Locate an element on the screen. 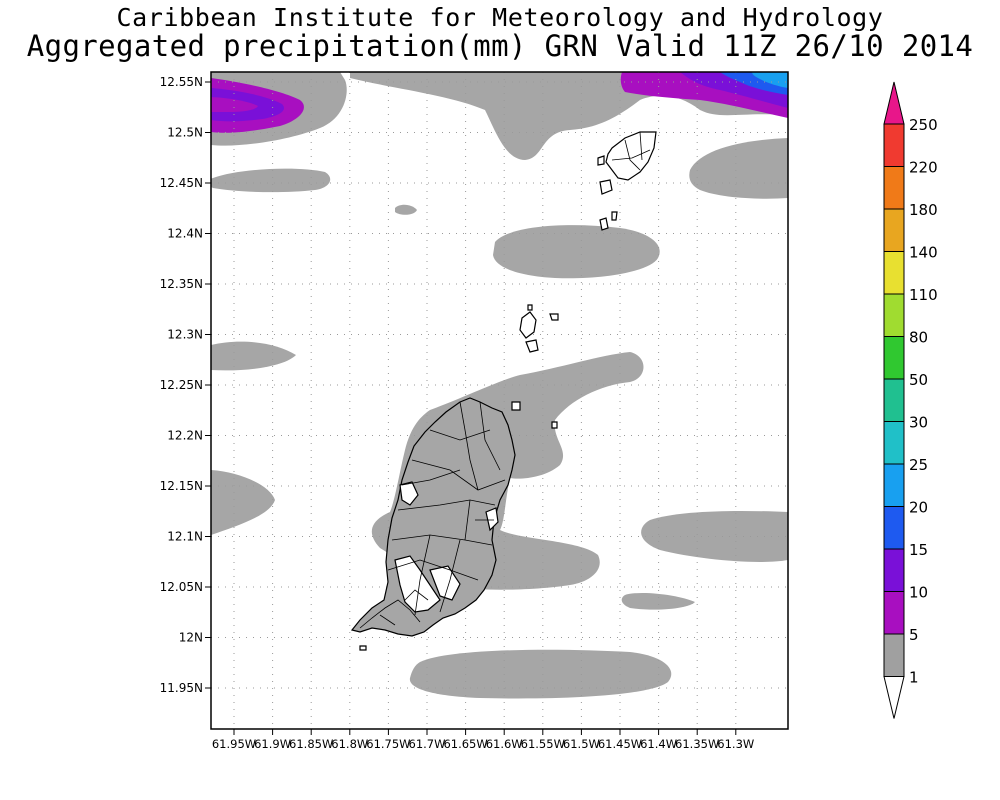 The height and width of the screenshot is (800, 1000). lon-tick-label: 61.35W is located at coordinates (697, 744).